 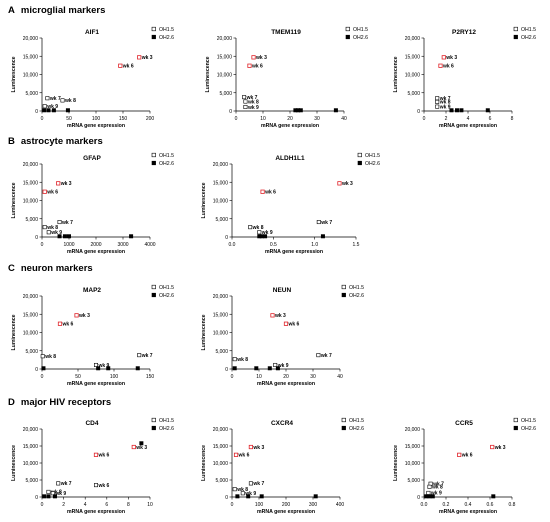 What do you see at coordinates (232, 245) in the screenshot?
I see `x-tick-label: 0.0` at bounding box center [232, 245].